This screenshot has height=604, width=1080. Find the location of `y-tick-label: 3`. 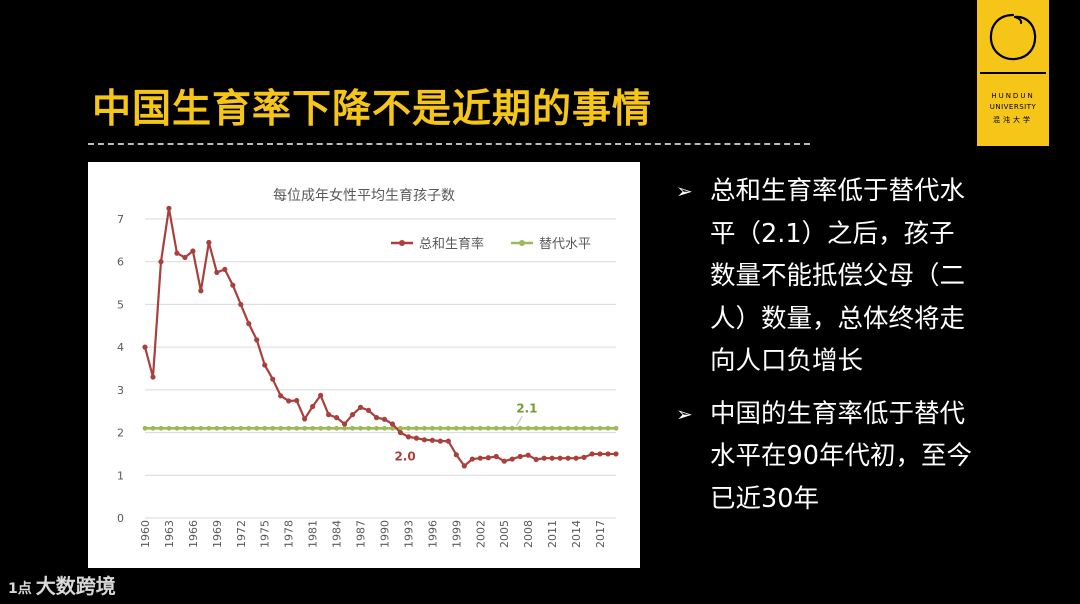

y-tick-label: 3 is located at coordinates (120, 390).